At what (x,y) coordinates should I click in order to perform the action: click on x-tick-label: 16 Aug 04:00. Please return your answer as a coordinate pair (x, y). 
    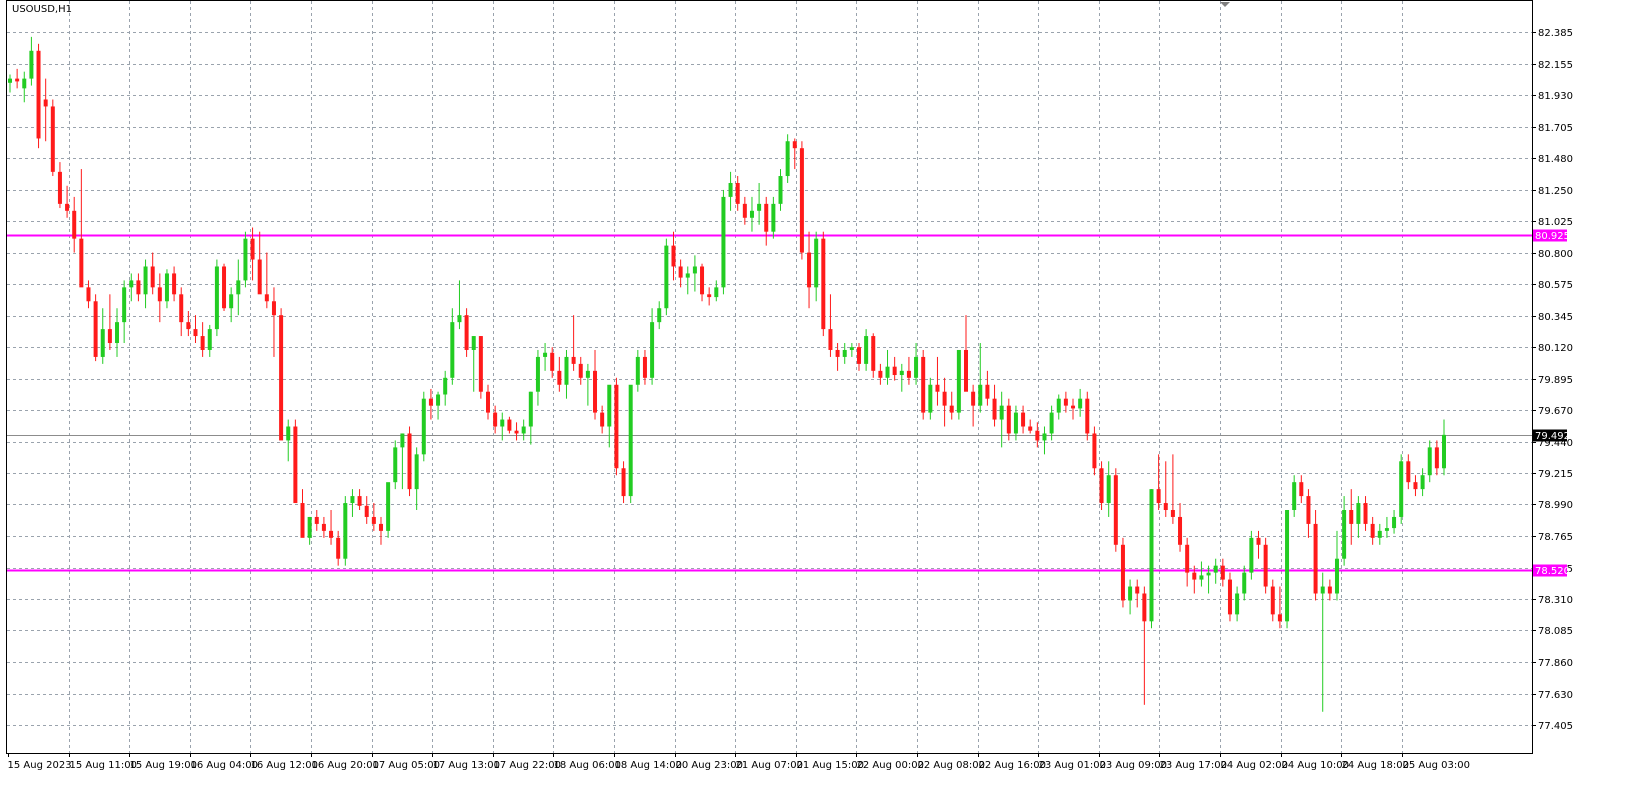
    Looking at the image, I should click on (224, 765).